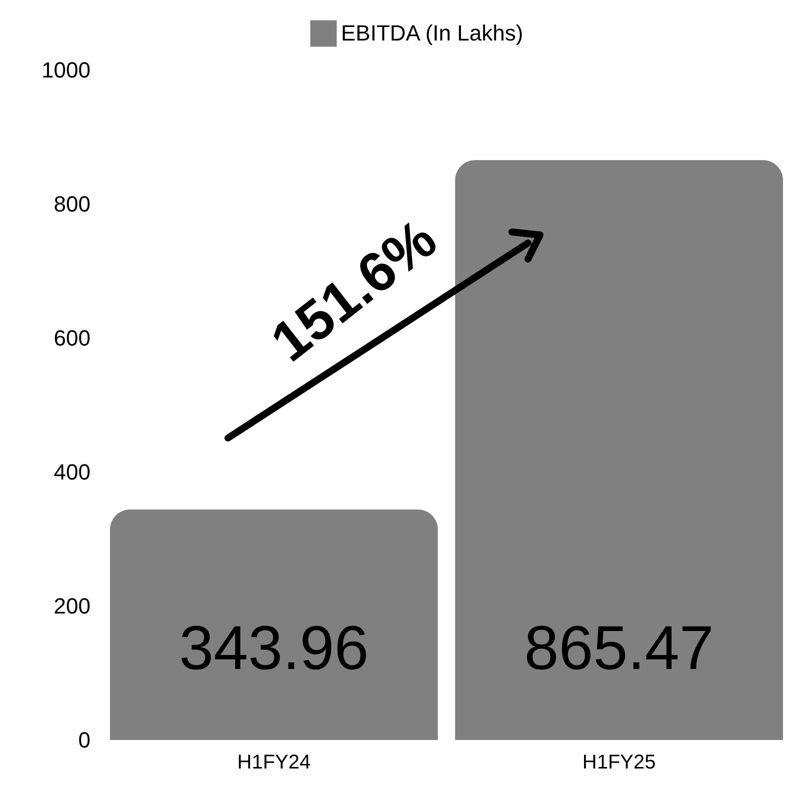 The width and height of the screenshot is (788, 789). I want to click on y-tick-label: 800, so click(72, 204).